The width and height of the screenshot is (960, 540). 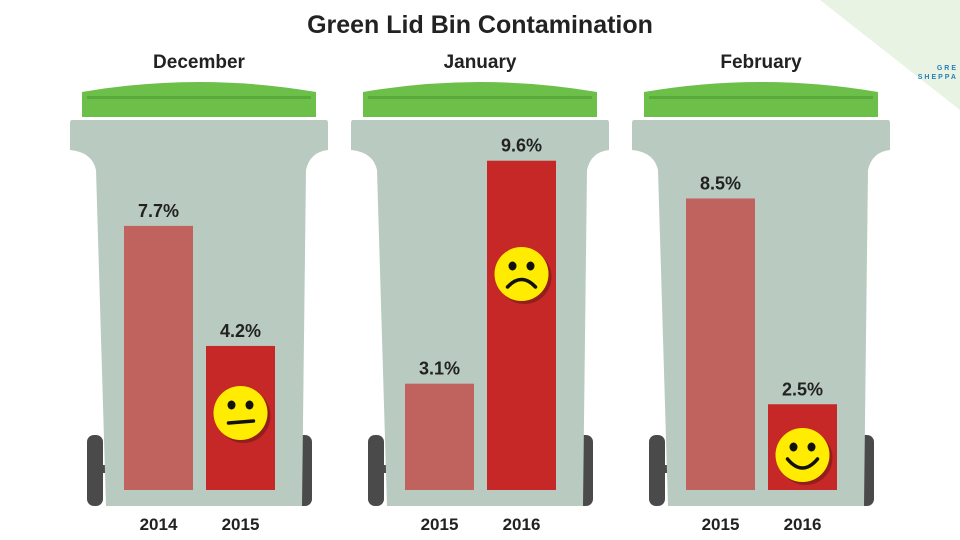 I want to click on chart-title: Green Lid Bin Contamination, so click(x=480, y=25).